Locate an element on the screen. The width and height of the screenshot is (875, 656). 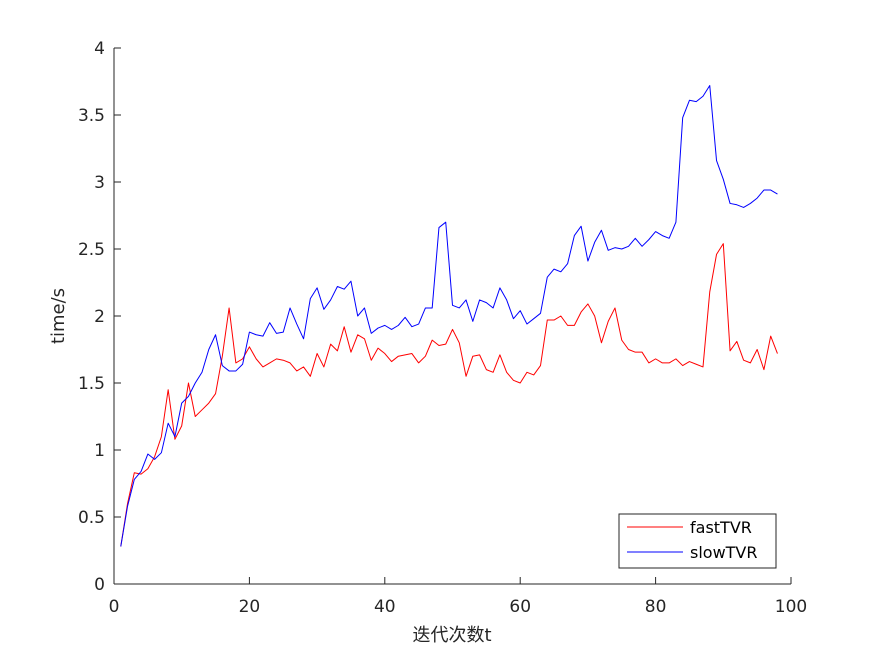
legend-box is located at coordinates (697, 541).